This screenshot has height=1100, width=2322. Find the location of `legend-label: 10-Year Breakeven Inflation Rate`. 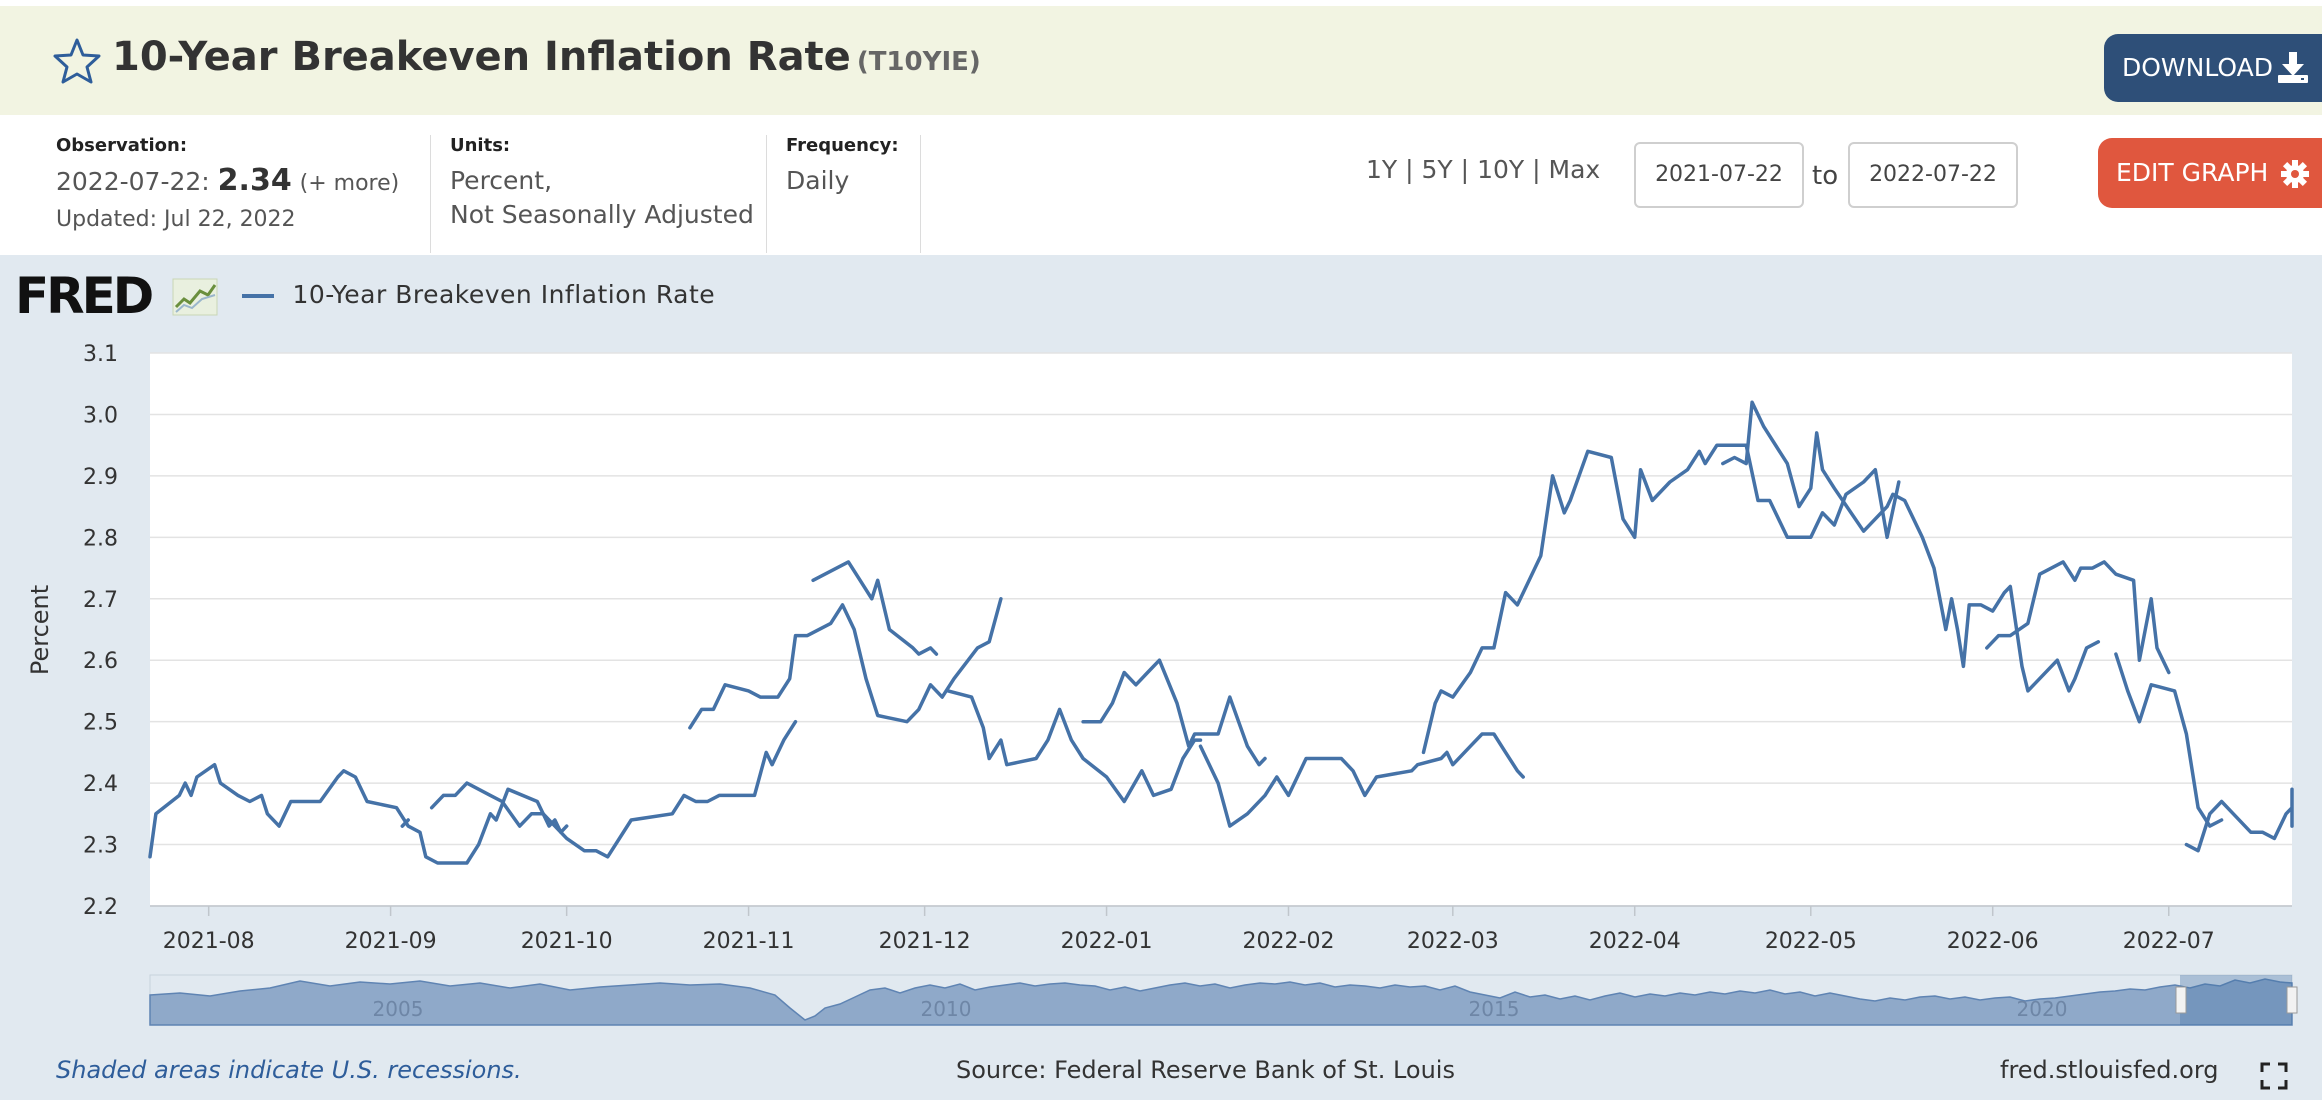

legend-label: 10-Year Breakeven Inflation Rate is located at coordinates (504, 294).